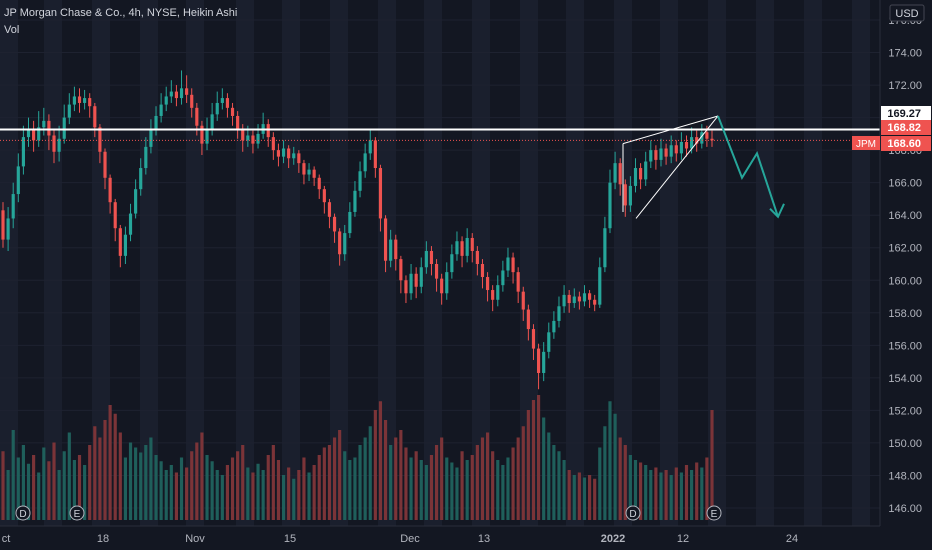 The image size is (932, 550). Describe the element at coordinates (906, 263) in the screenshot. I see `price-axis` at that location.